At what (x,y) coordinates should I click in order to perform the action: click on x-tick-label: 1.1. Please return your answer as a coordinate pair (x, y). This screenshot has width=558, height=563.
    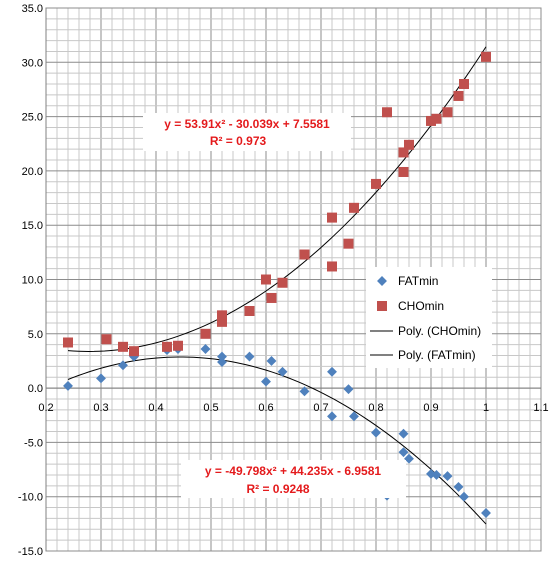
    Looking at the image, I should click on (540, 408).